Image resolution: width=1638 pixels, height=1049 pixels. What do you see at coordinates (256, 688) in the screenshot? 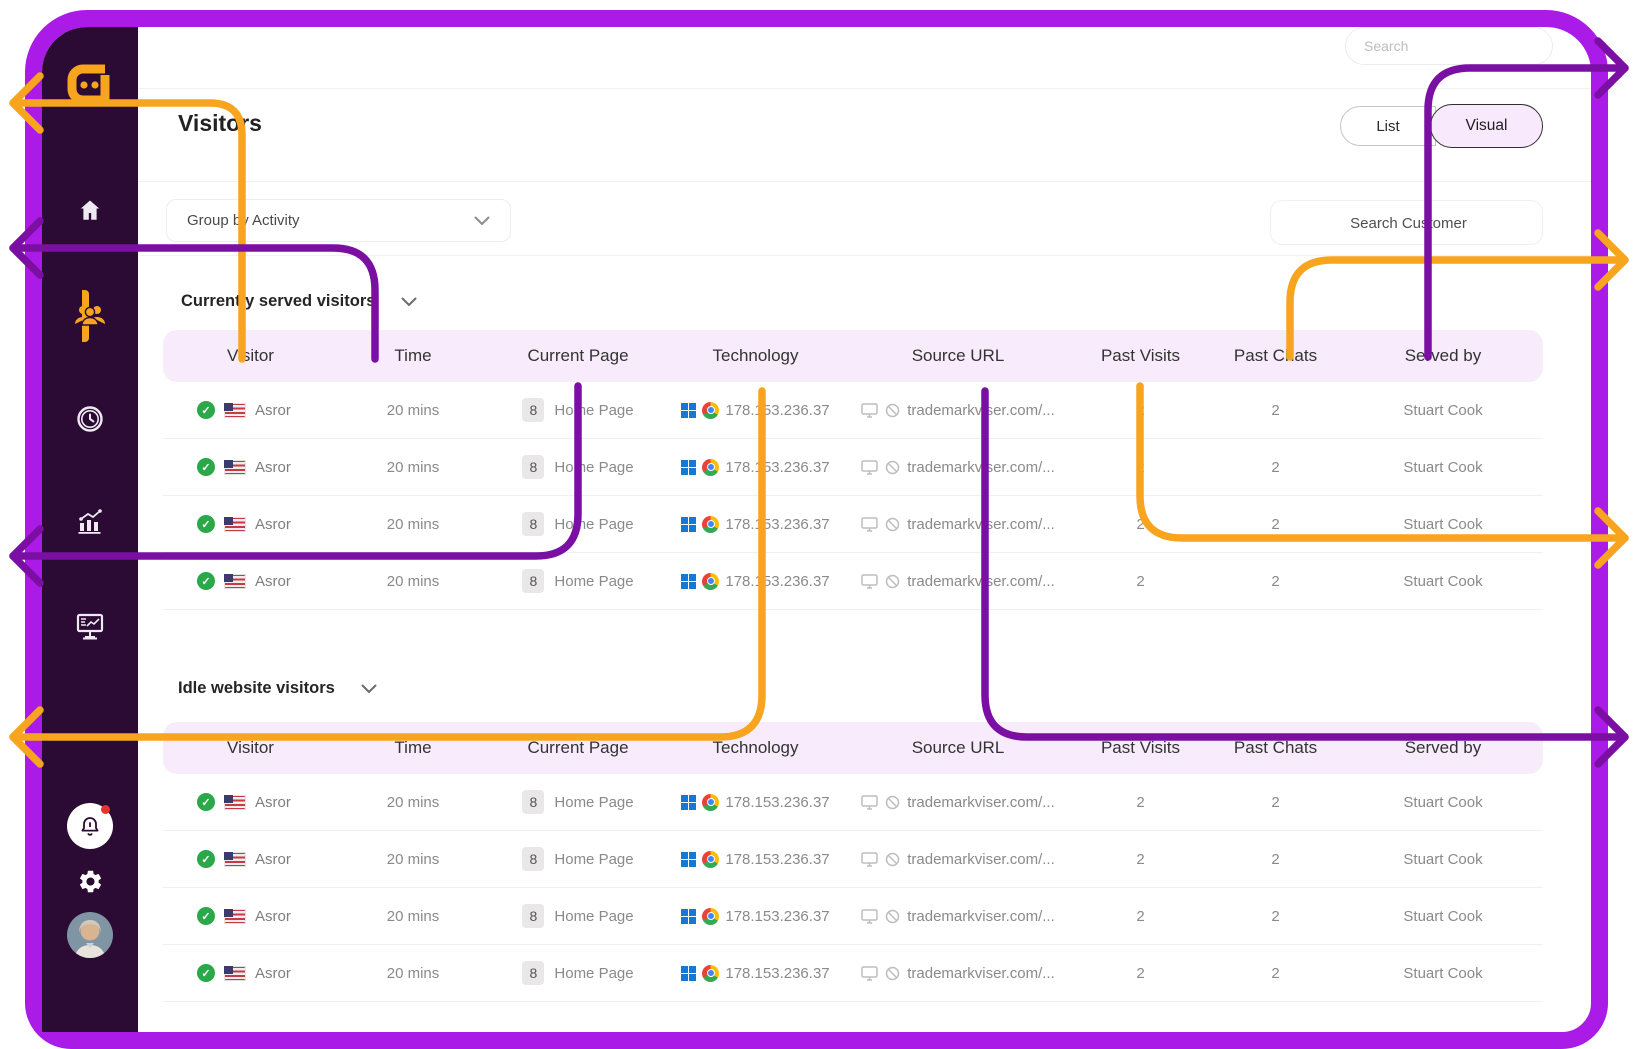
I see `section-title-label: Idle website visitors` at bounding box center [256, 688].